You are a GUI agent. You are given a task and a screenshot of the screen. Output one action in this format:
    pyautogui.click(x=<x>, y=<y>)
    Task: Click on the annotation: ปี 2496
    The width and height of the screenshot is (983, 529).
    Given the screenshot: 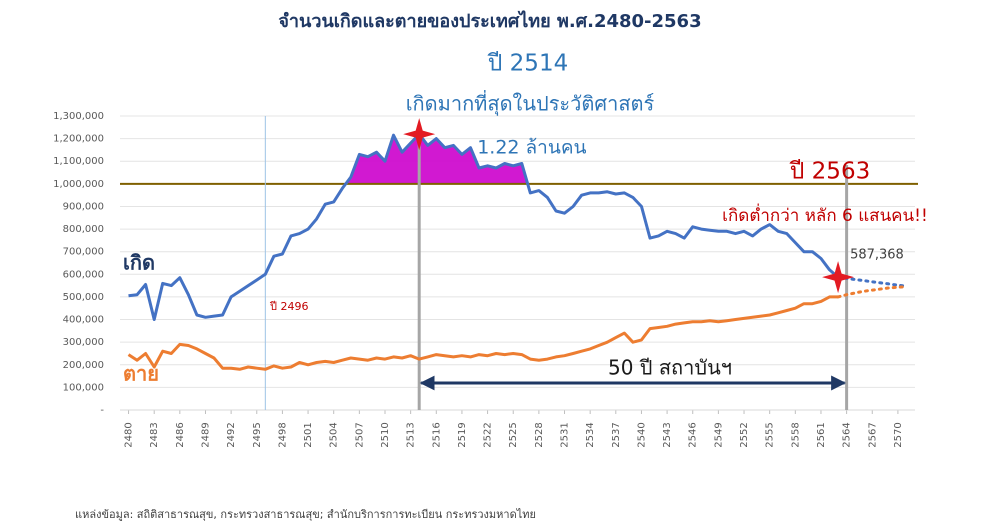 What is the action you would take?
    pyautogui.click(x=289, y=306)
    